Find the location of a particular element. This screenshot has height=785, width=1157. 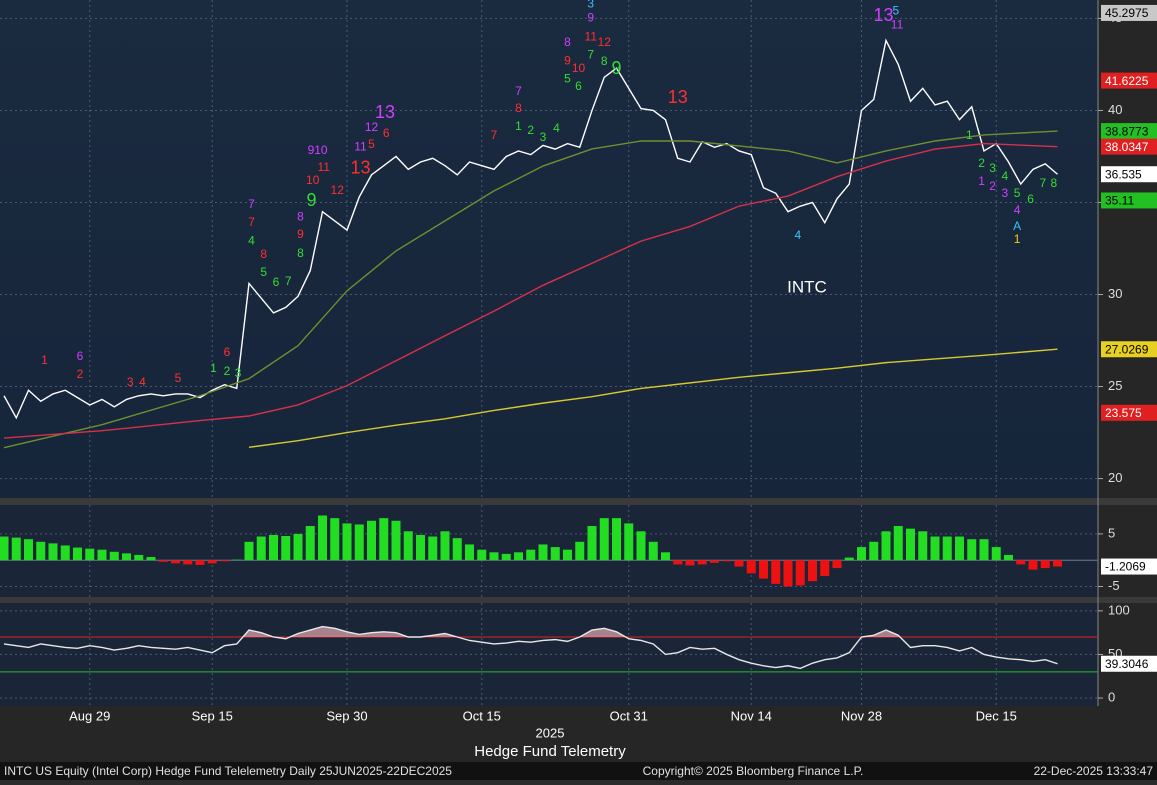

price-tag-label: 38.0347 is located at coordinates (1127, 147).